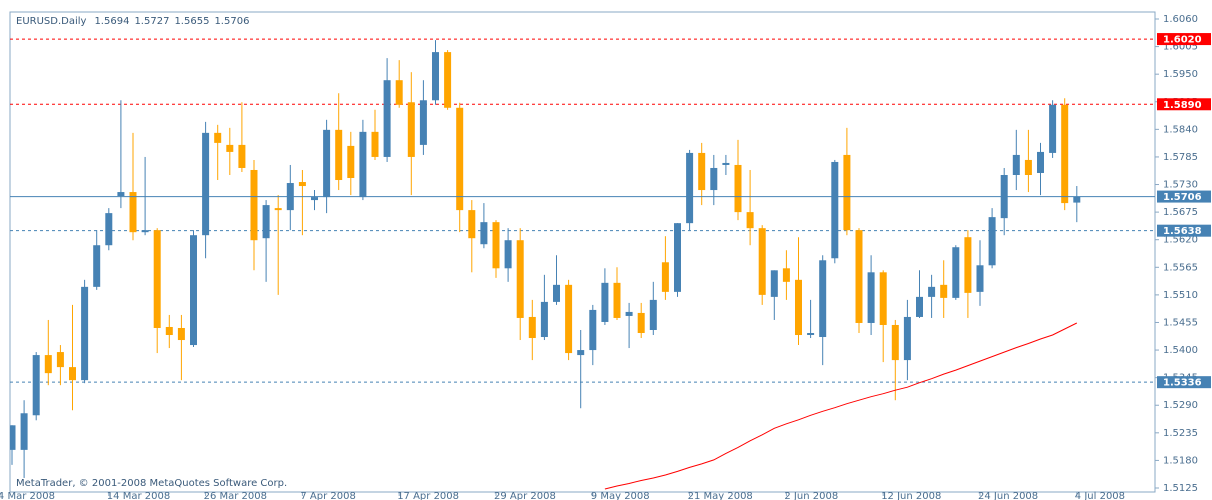 The width and height of the screenshot is (1212, 500). I want to click on open-value: 1.5694, so click(111, 21).